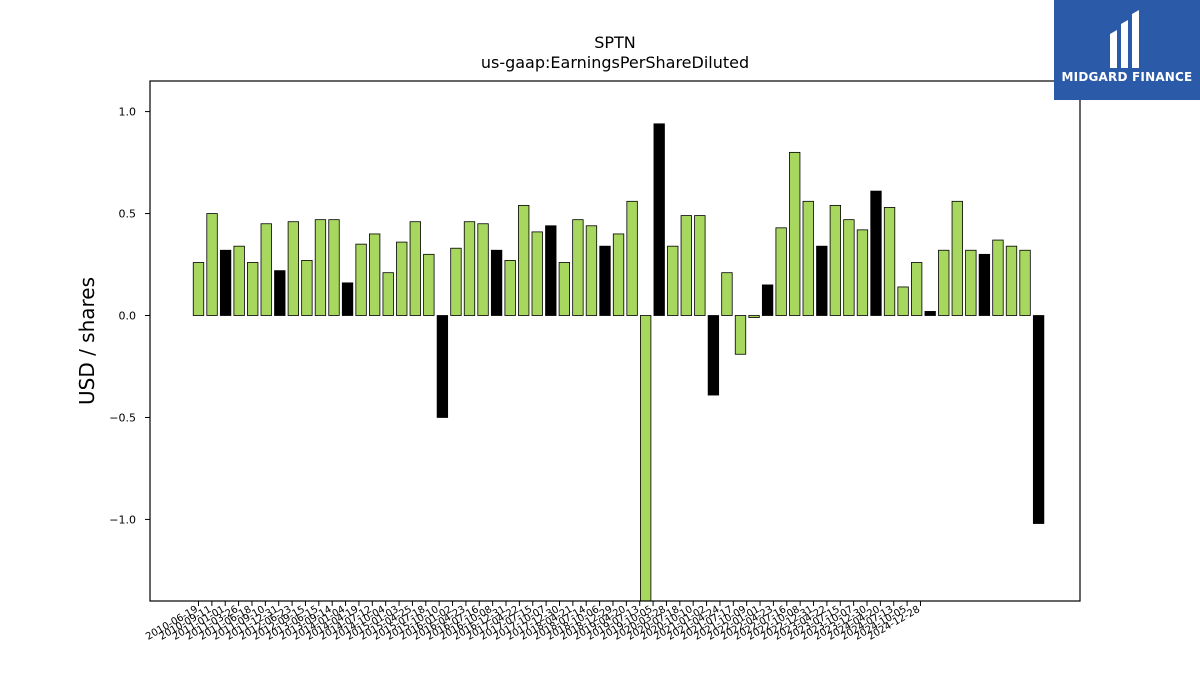 This screenshot has height=675, width=1200. I want to click on y-axis: 1.0 0.5 0.0 −0.5 −1.0, so click(129, 316).